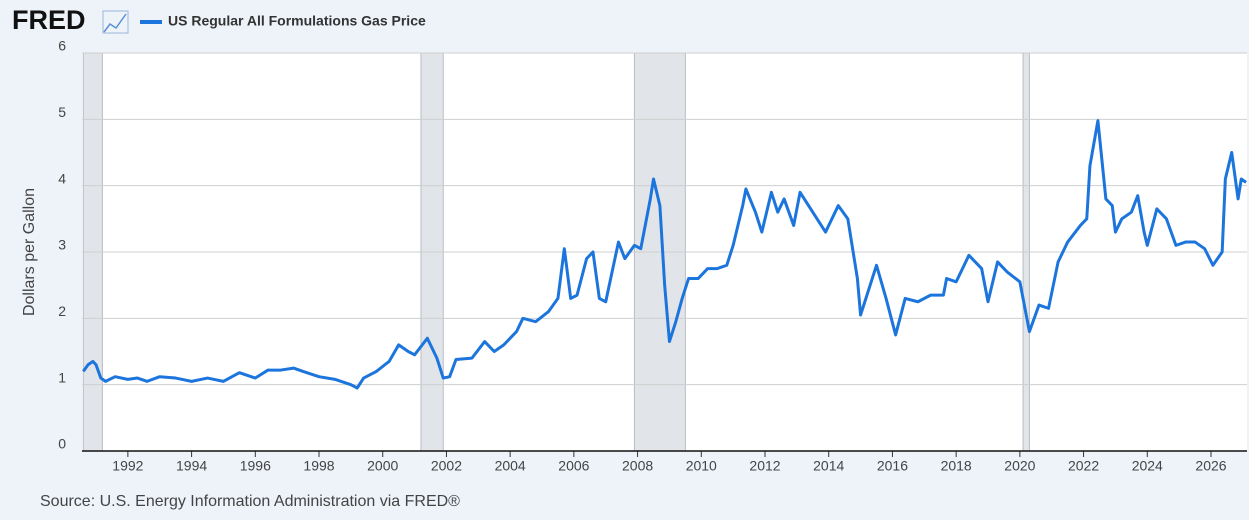 The width and height of the screenshot is (1249, 520). I want to click on x-tick-label: 1992, so click(127, 466).